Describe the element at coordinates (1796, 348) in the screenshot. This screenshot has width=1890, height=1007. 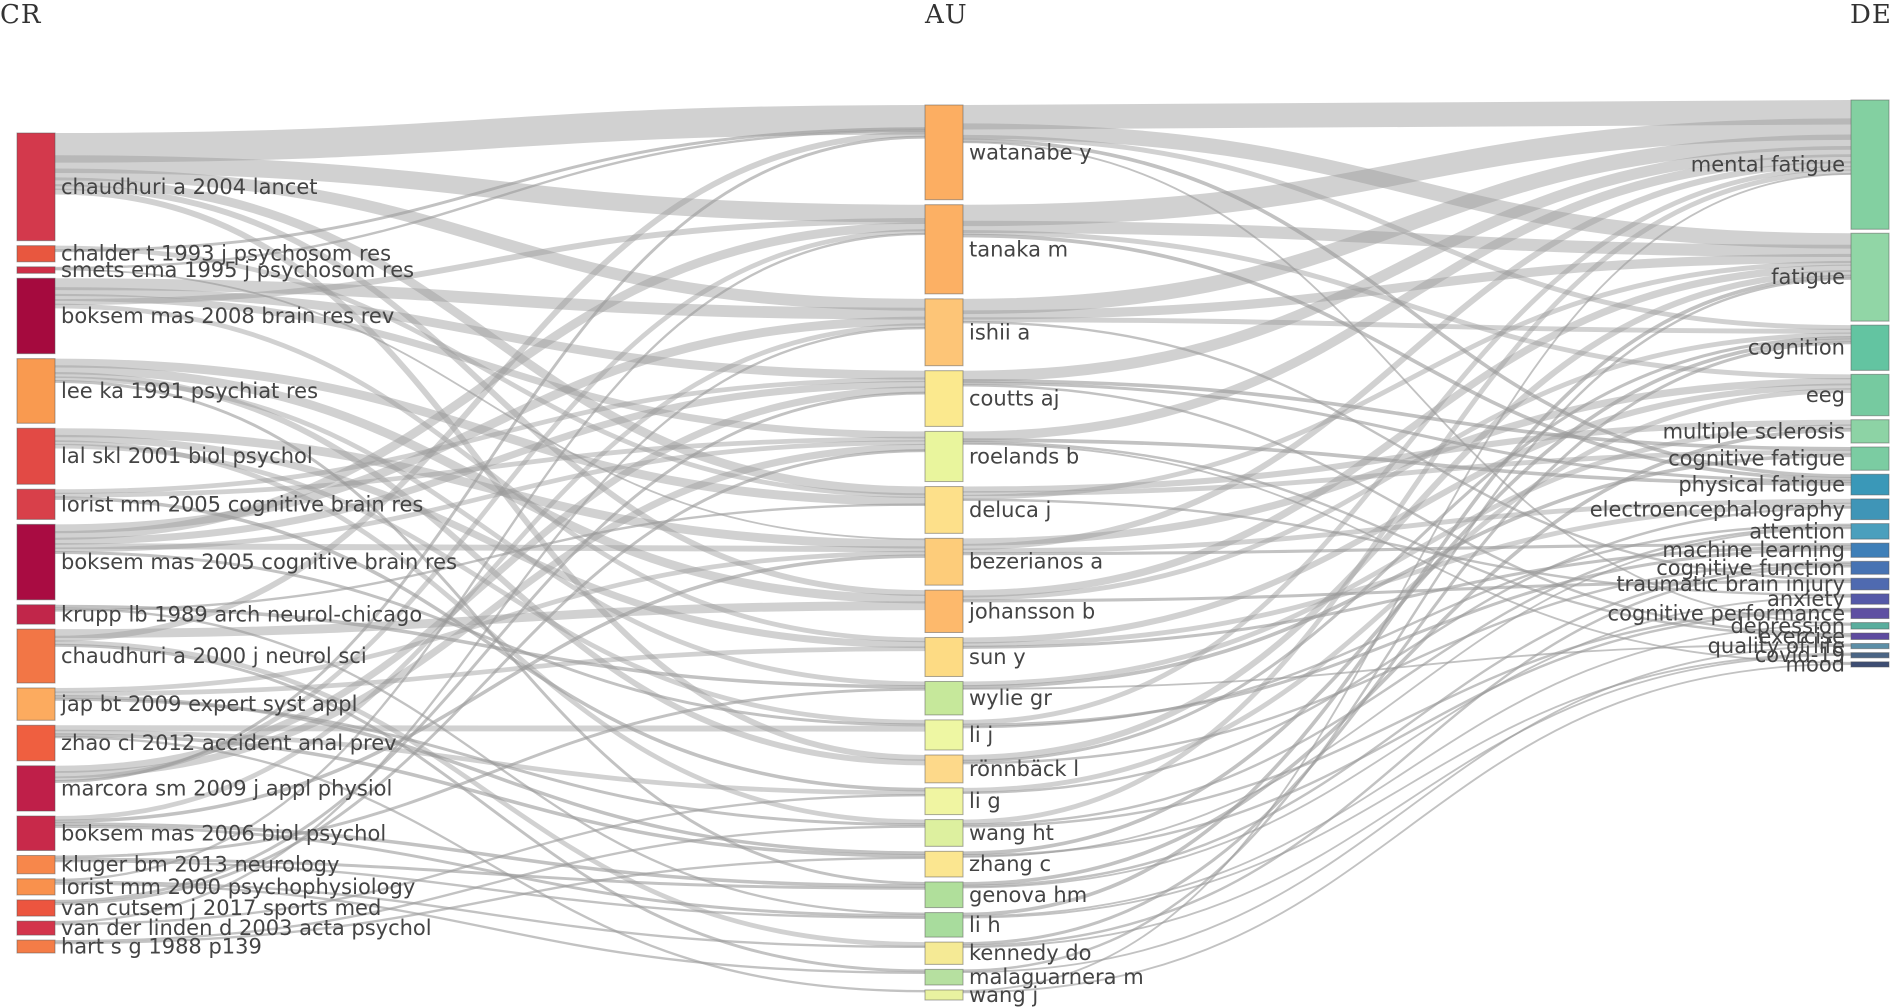
I see `de-node-label: cognition` at that location.